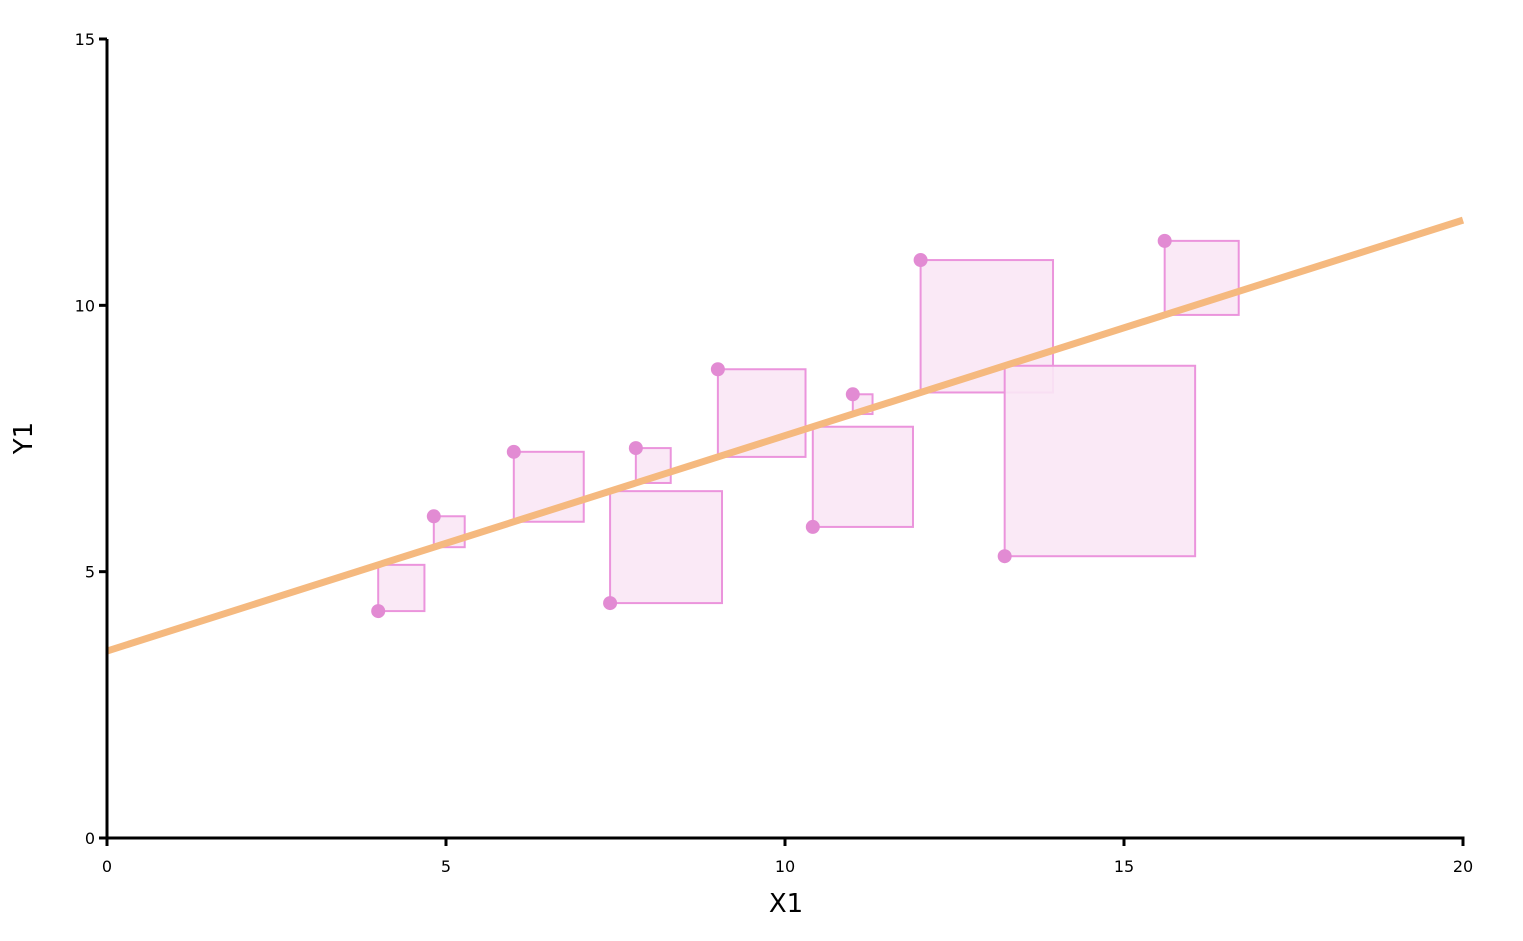  What do you see at coordinates (786, 904) in the screenshot?
I see `x-axis-label: X1` at bounding box center [786, 904].